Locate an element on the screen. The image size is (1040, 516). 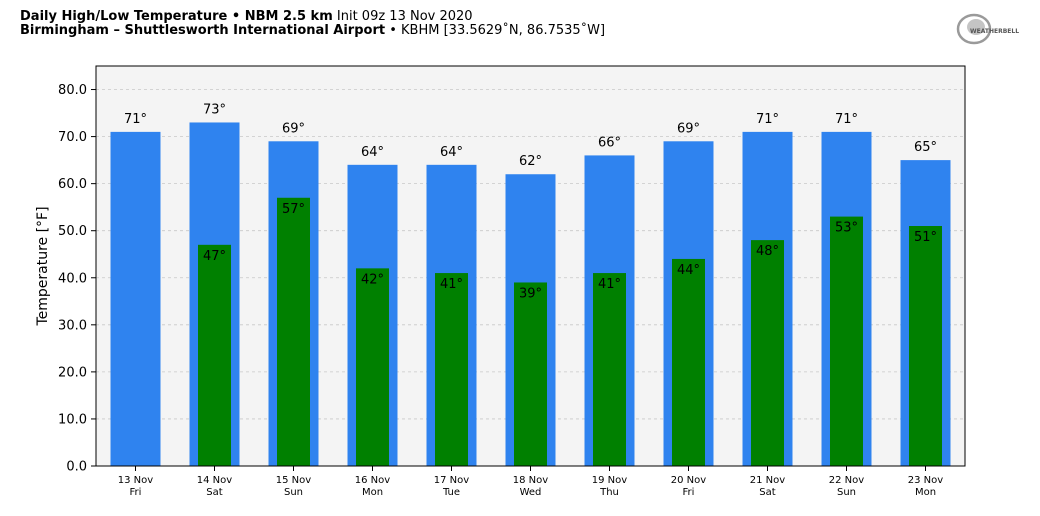
y-tick-label: 20.0 is located at coordinates (72, 372).